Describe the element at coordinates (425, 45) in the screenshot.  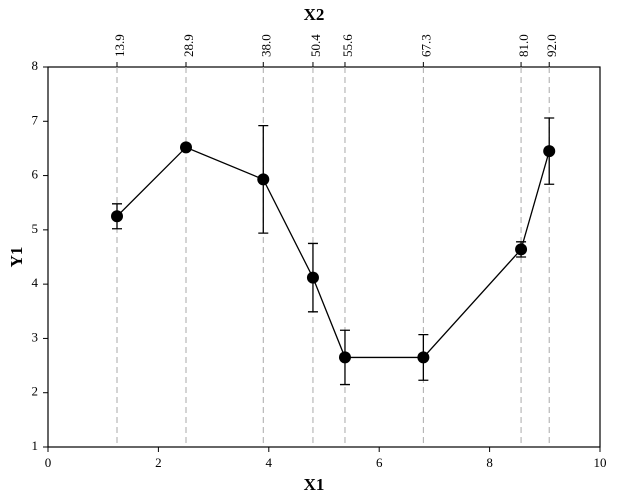
I see `x2-tick-label: 67.3` at that location.